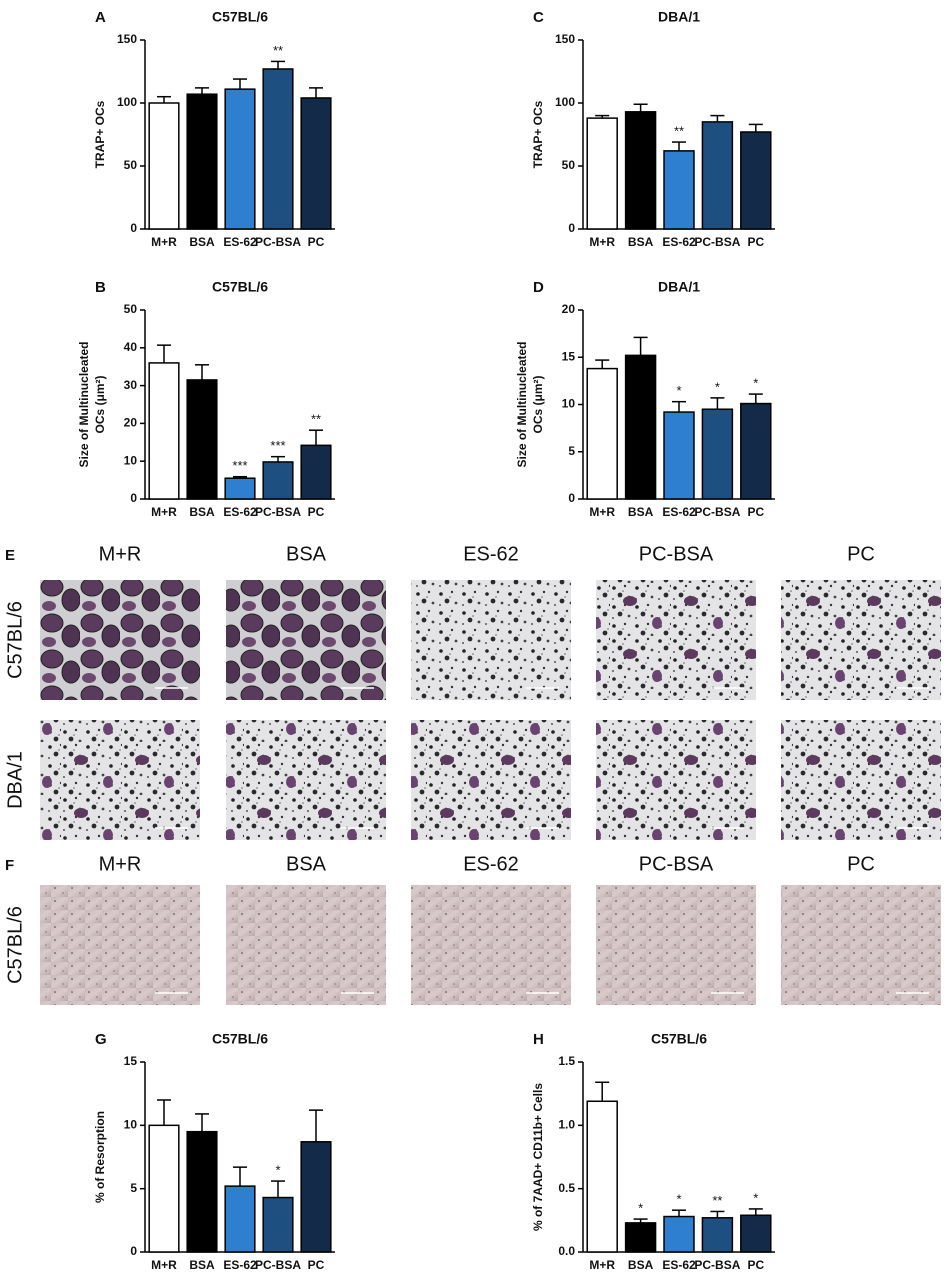 This screenshot has height=1278, width=946. I want to click on y-tick-label: 10, so click(131, 1125).